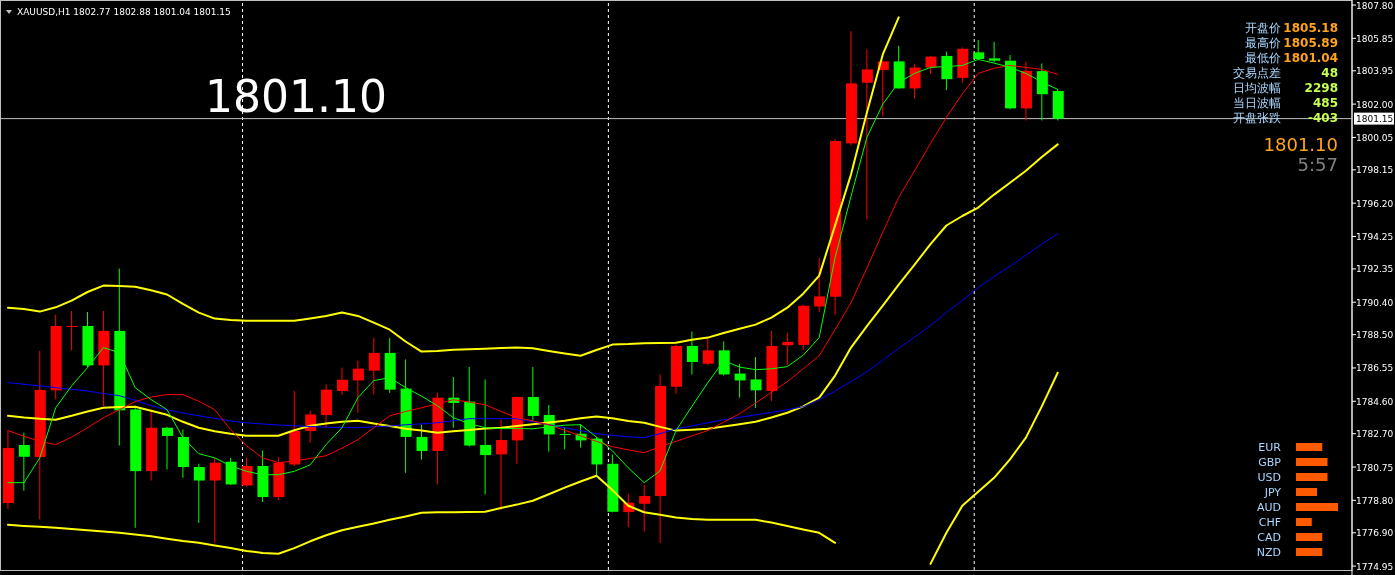  What do you see at coordinates (1375, 566) in the screenshot?
I see `y-tick-label: 1774.95` at bounding box center [1375, 566].